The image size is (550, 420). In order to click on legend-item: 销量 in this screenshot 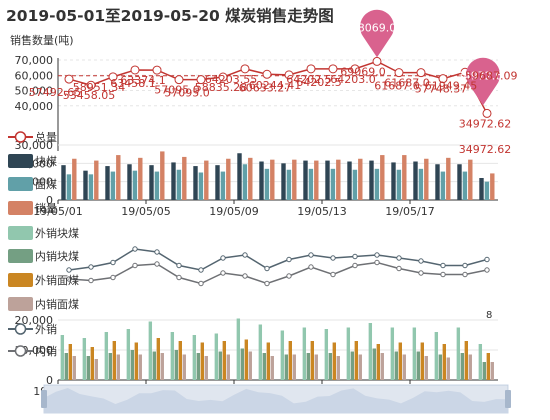, I will do `click(32, 208)`.